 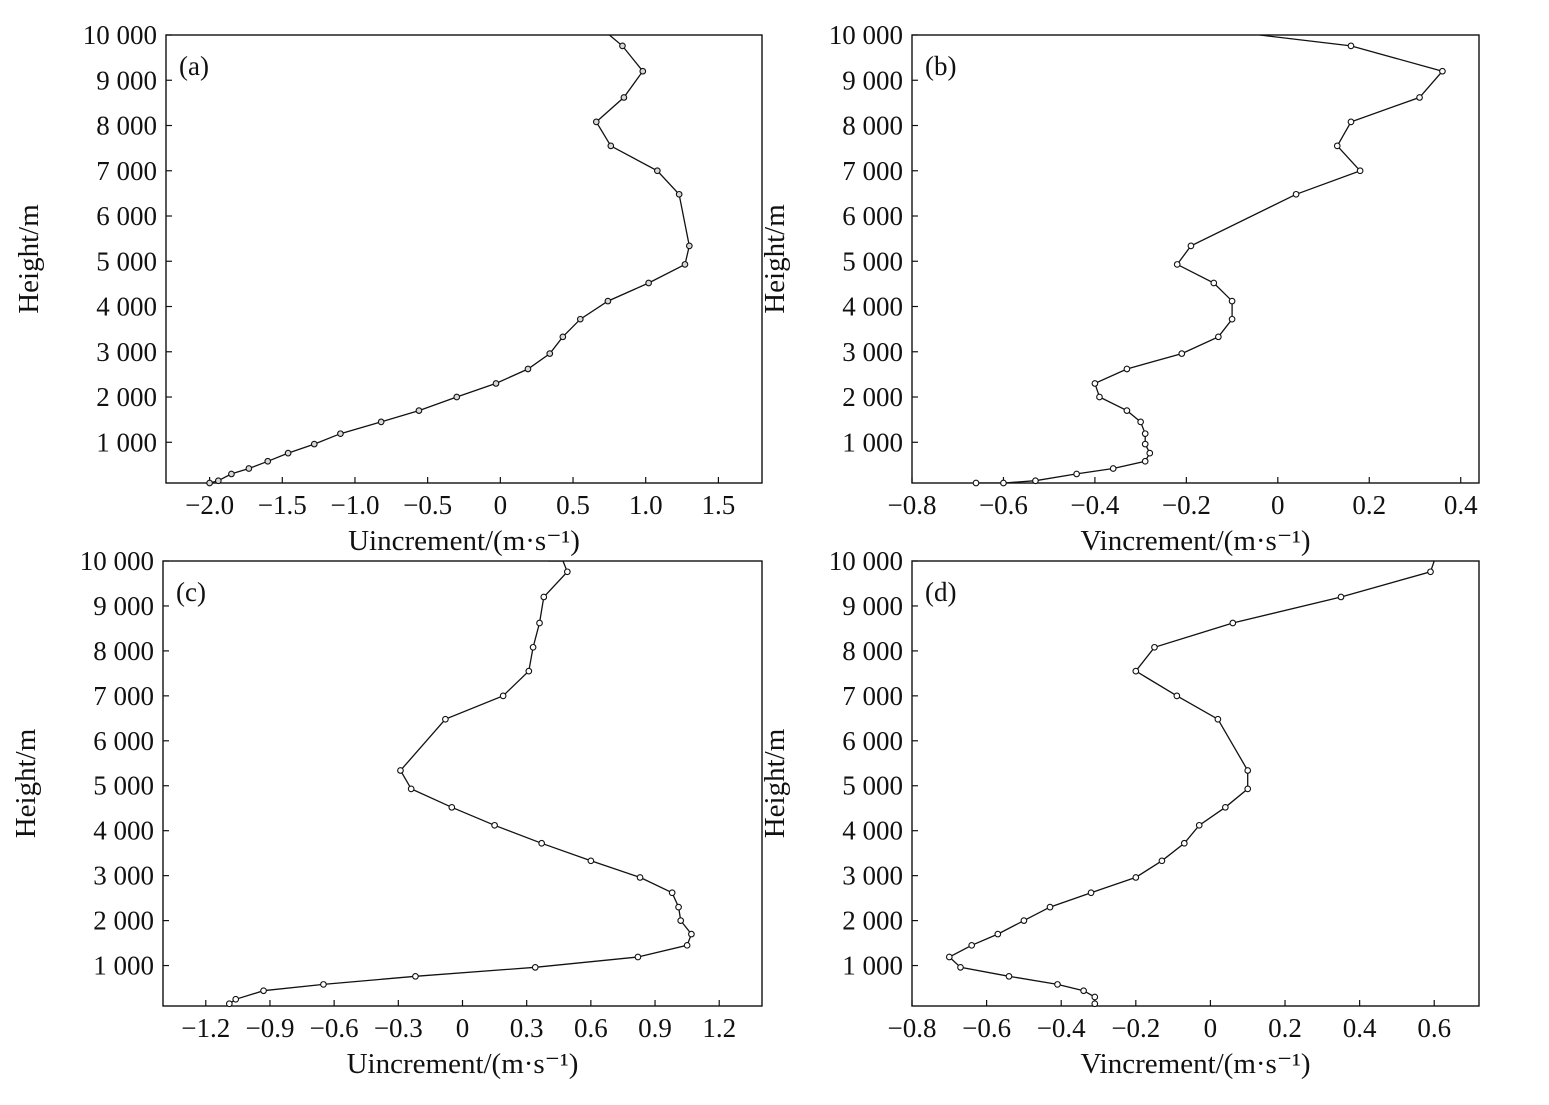 I want to click on panel-c-series-line, so click(x=460, y=783).